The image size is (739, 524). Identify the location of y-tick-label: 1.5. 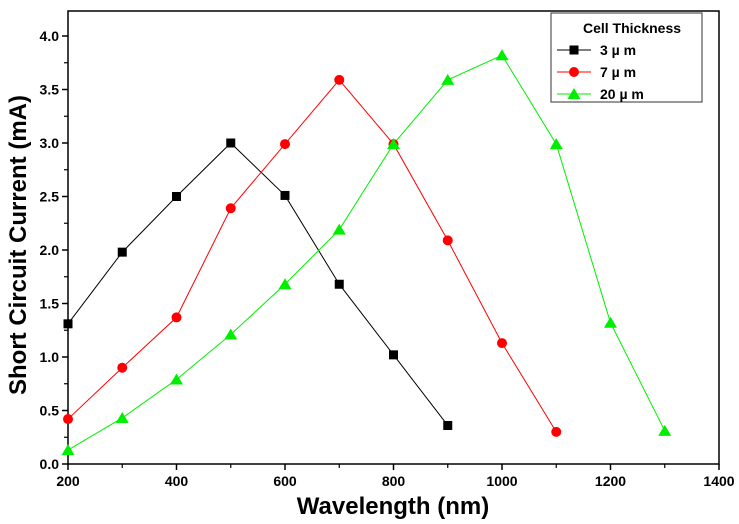
(50, 304).